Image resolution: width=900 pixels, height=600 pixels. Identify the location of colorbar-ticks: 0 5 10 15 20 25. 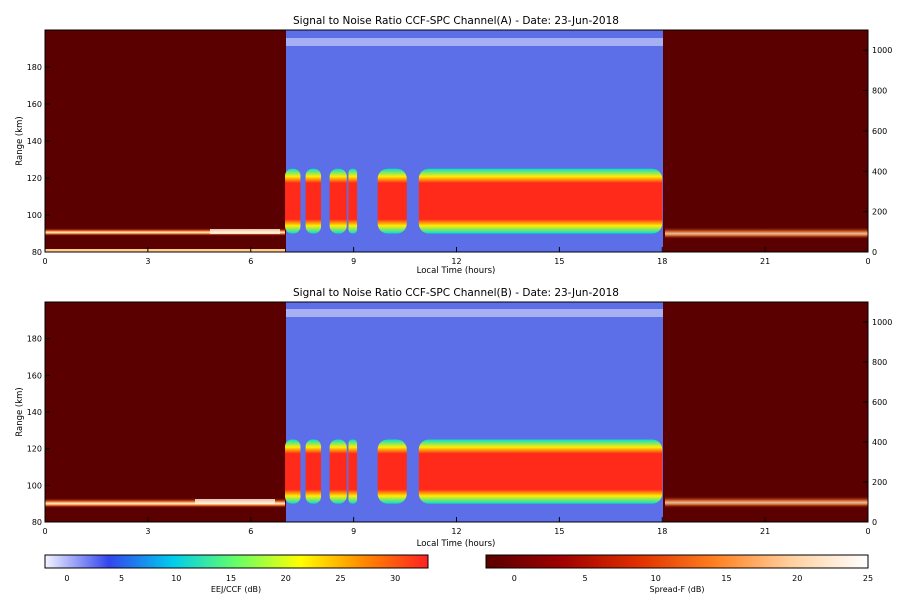
(692, 578).